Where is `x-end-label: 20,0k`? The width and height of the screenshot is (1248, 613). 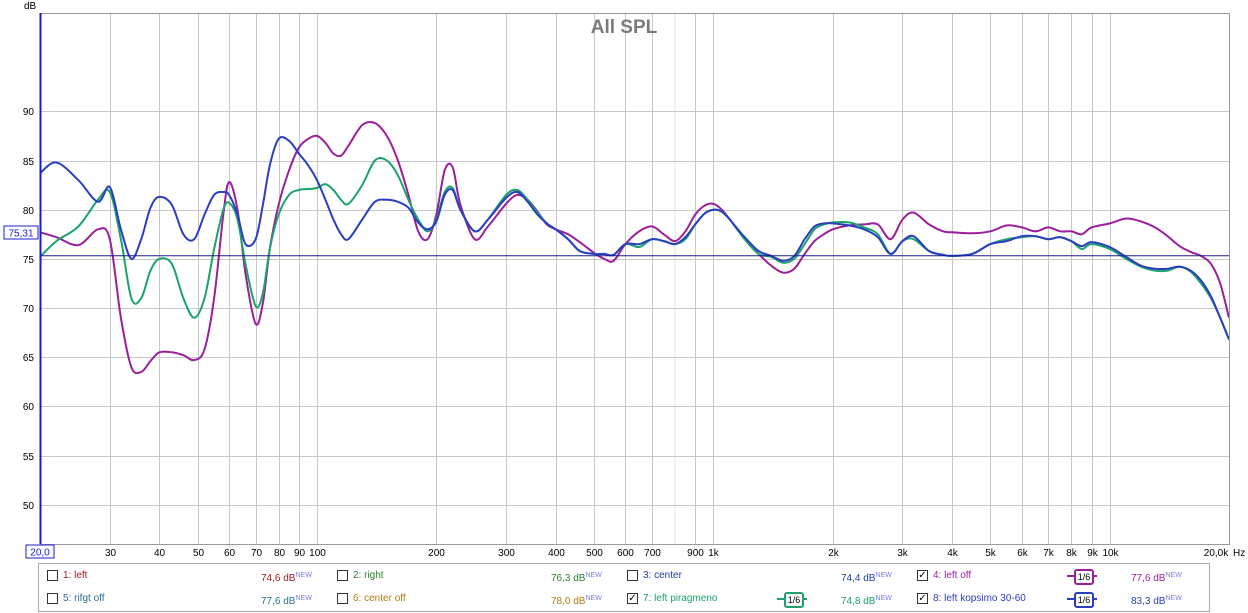 x-end-label: 20,0k is located at coordinates (1216, 553).